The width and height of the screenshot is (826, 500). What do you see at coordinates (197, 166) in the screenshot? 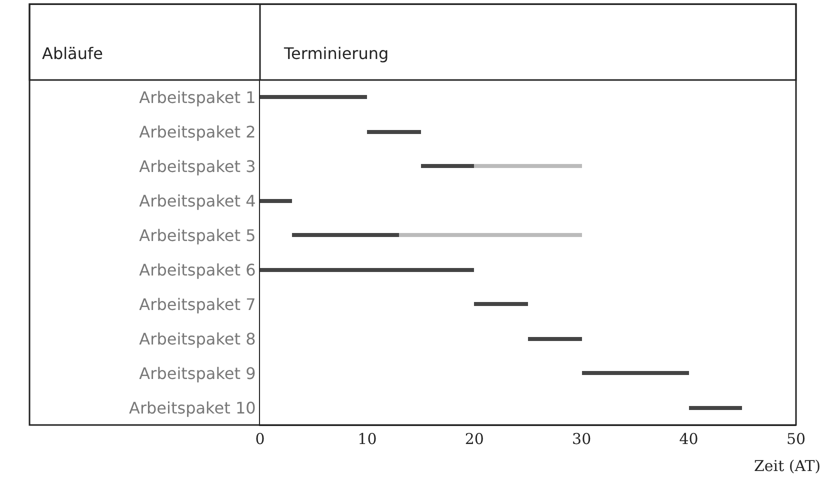
I see `y-tick-label: Arbeitspaket 3` at bounding box center [197, 166].